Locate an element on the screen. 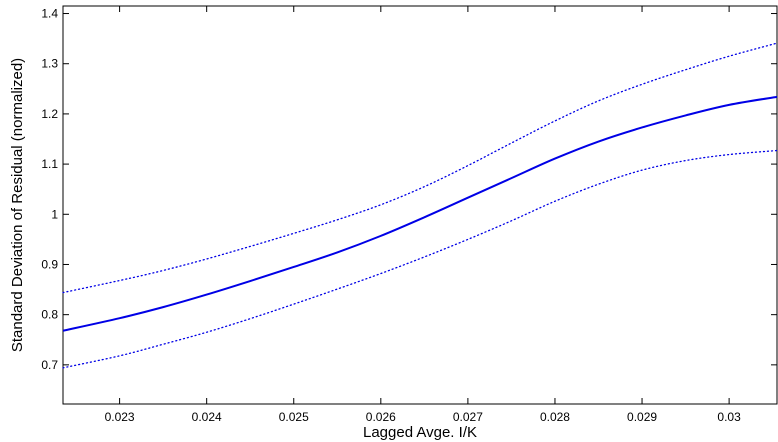  x-tick-label: 0.025 is located at coordinates (294, 417).